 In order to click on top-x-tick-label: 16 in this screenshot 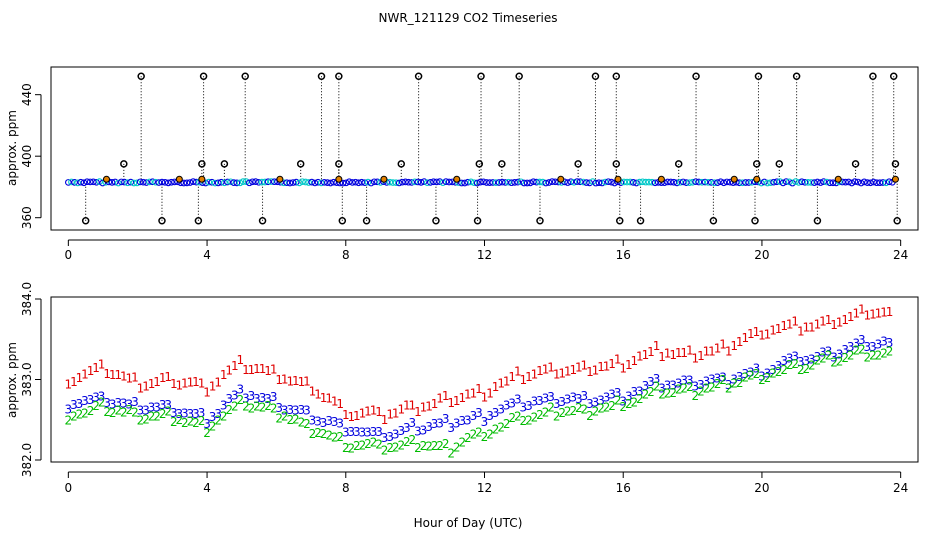, I will do `click(623, 255)`.